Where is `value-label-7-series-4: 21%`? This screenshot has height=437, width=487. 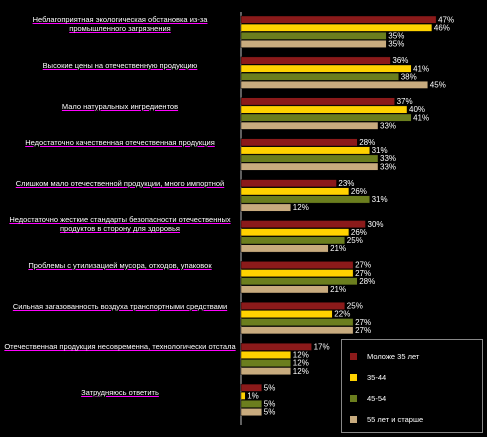 value-label-7-series-4: 21% is located at coordinates (338, 289).